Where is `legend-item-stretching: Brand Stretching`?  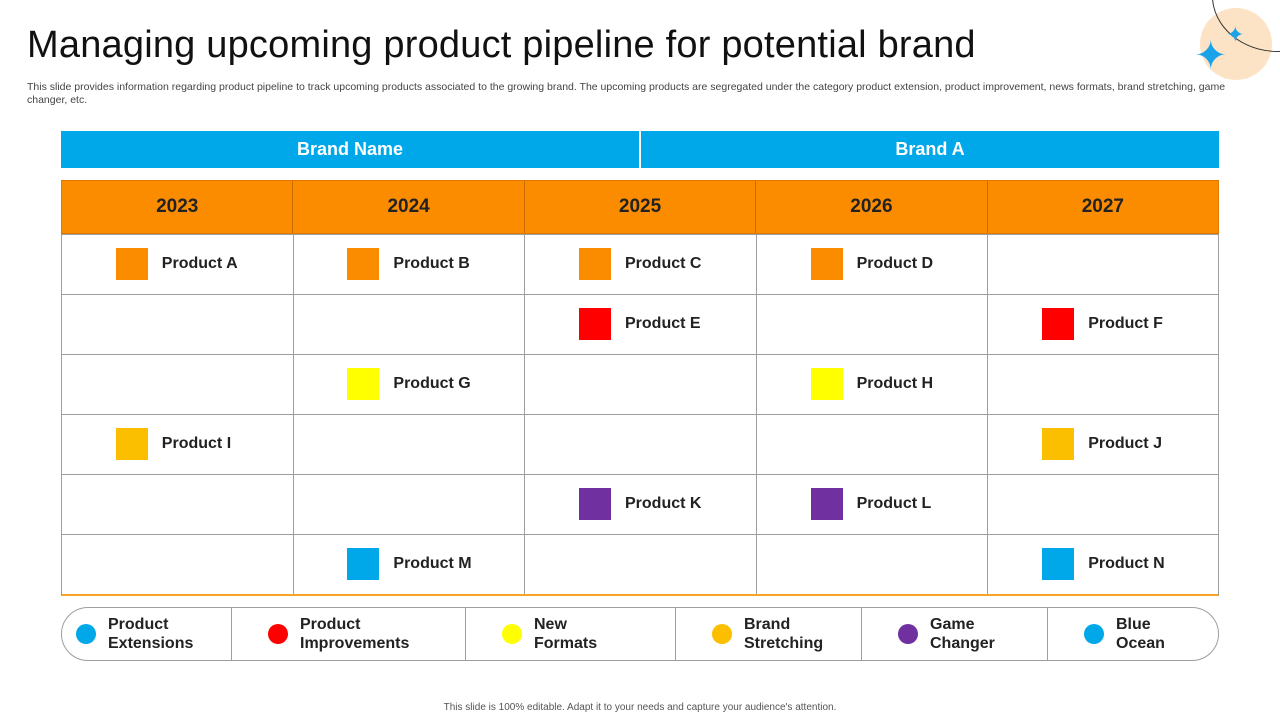 legend-item-stretching: Brand Stretching is located at coordinates (768, 634).